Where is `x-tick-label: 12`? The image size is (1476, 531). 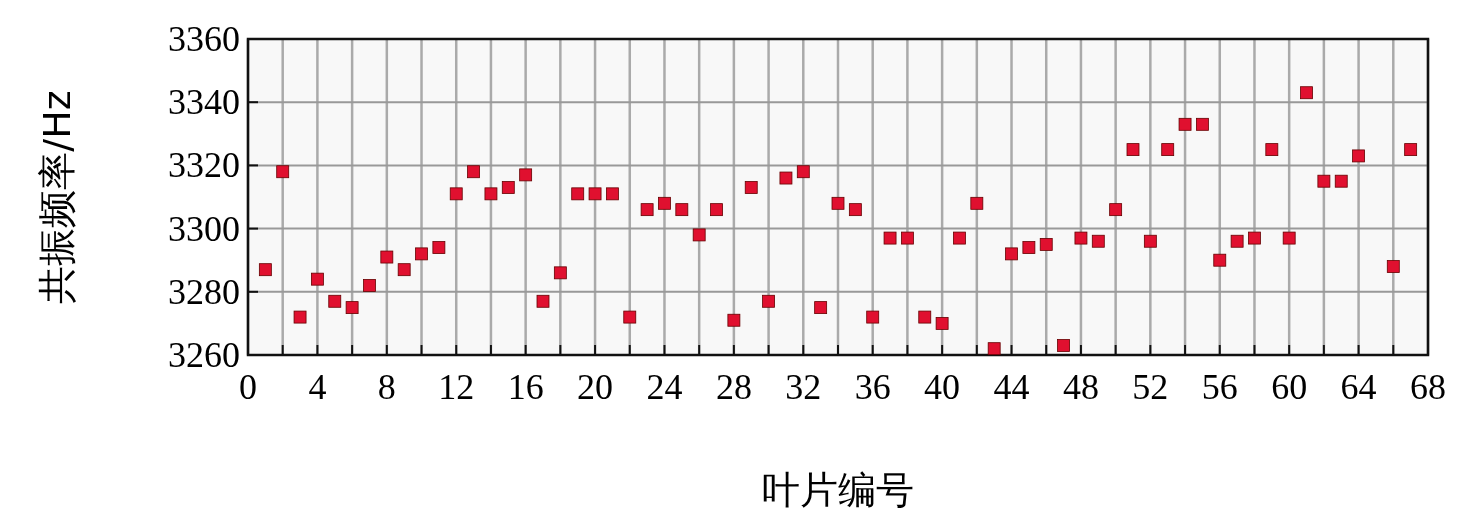 x-tick-label: 12 is located at coordinates (456, 387).